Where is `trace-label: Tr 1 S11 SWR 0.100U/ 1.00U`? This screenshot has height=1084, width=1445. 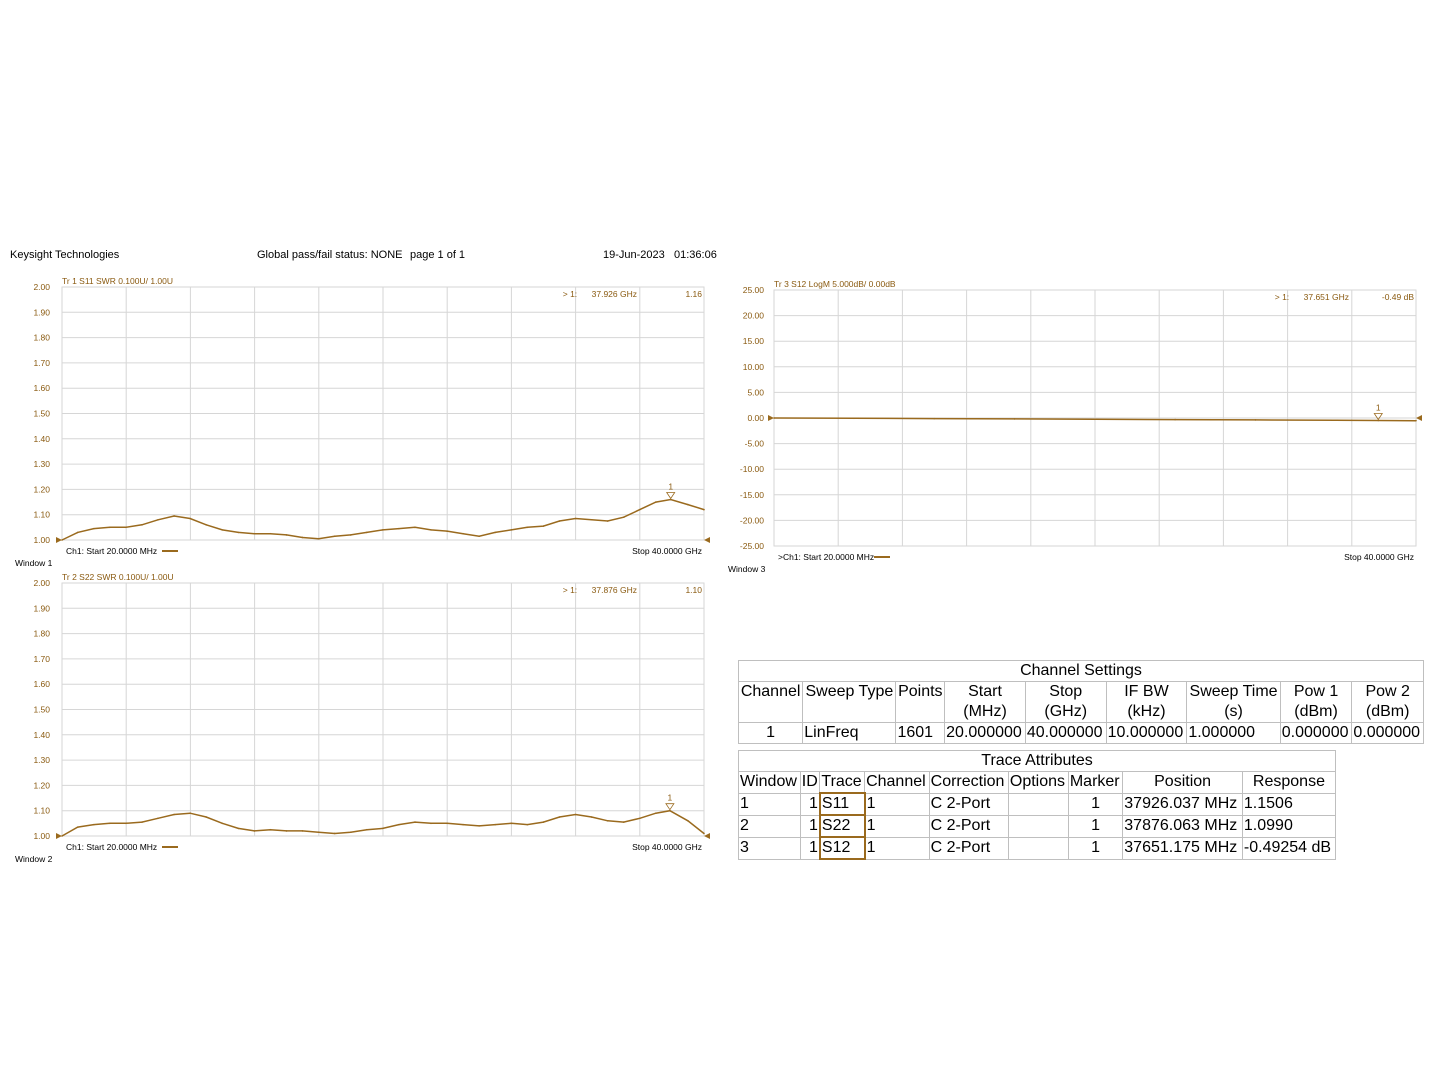 trace-label: Tr 1 S11 SWR 0.100U/ 1.00U is located at coordinates (117, 281).